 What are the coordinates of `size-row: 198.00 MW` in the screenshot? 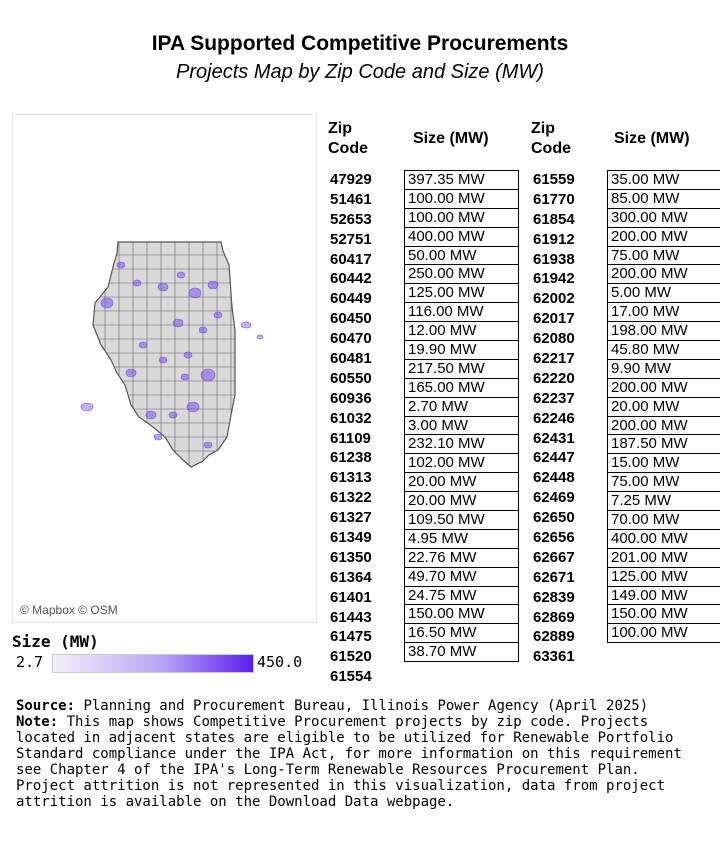 It's located at (663, 331).